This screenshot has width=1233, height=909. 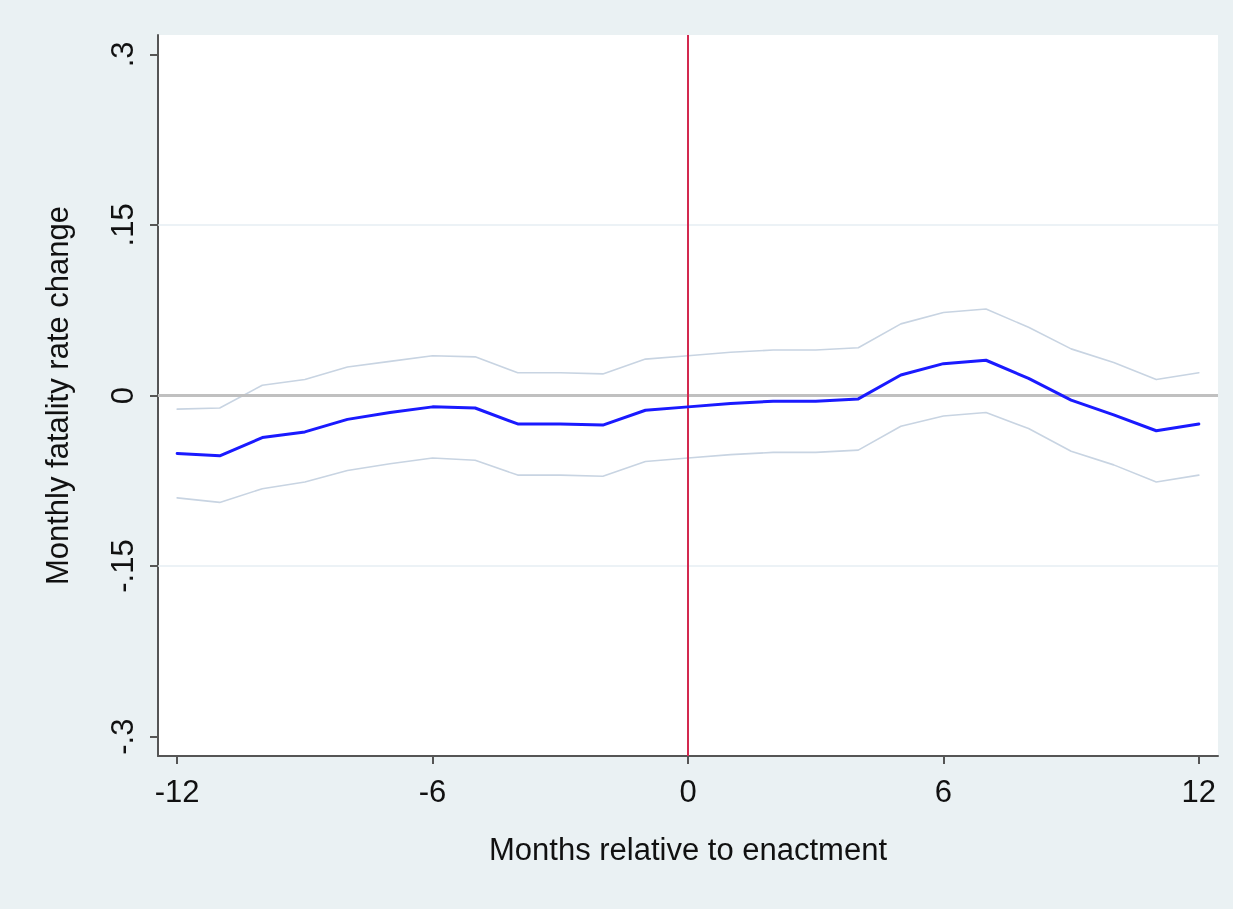 What do you see at coordinates (432, 791) in the screenshot?
I see `x-tick-label: -6` at bounding box center [432, 791].